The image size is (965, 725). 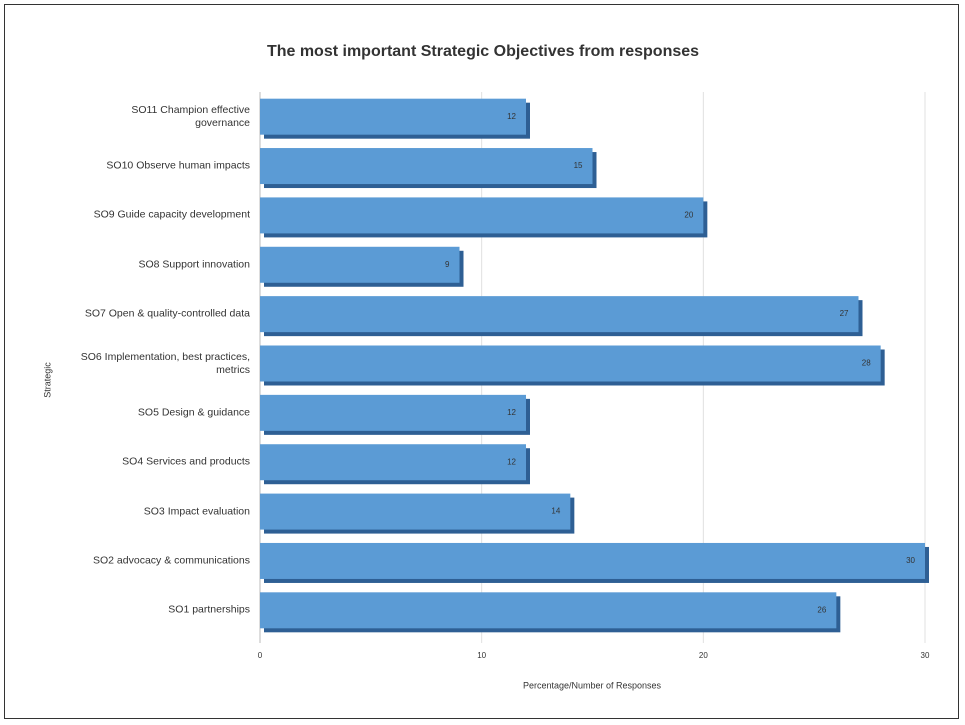 I want to click on y-tick-label: SO8 Support innovation, so click(x=194, y=264).